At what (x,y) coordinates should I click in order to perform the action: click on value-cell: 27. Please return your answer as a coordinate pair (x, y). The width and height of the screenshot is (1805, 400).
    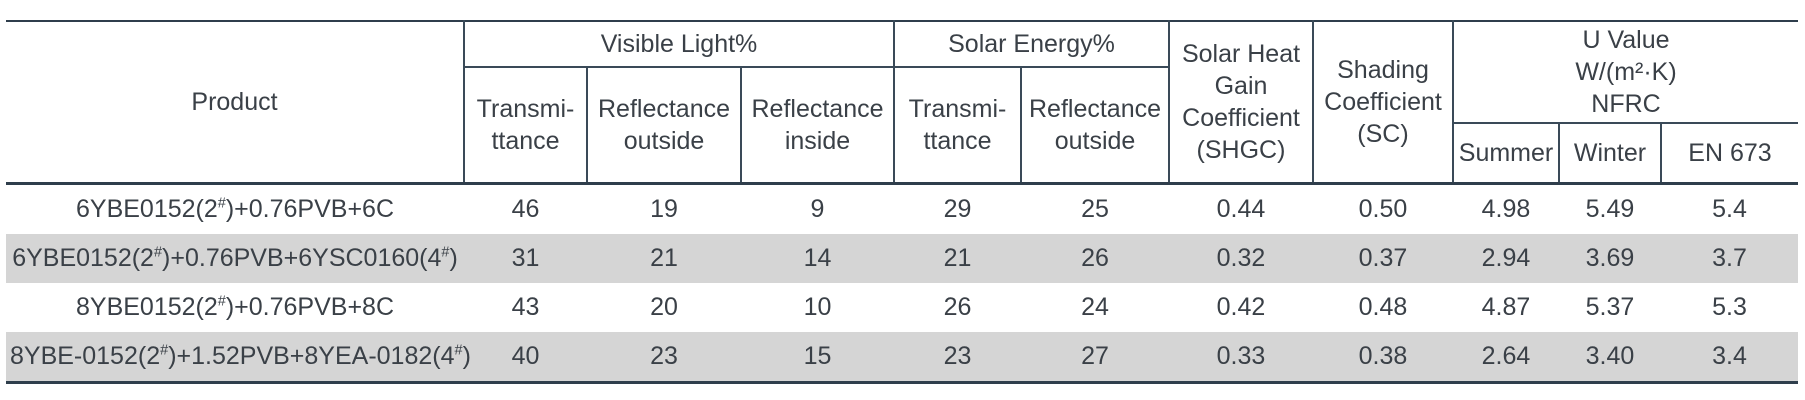
    Looking at the image, I should click on (1095, 355).